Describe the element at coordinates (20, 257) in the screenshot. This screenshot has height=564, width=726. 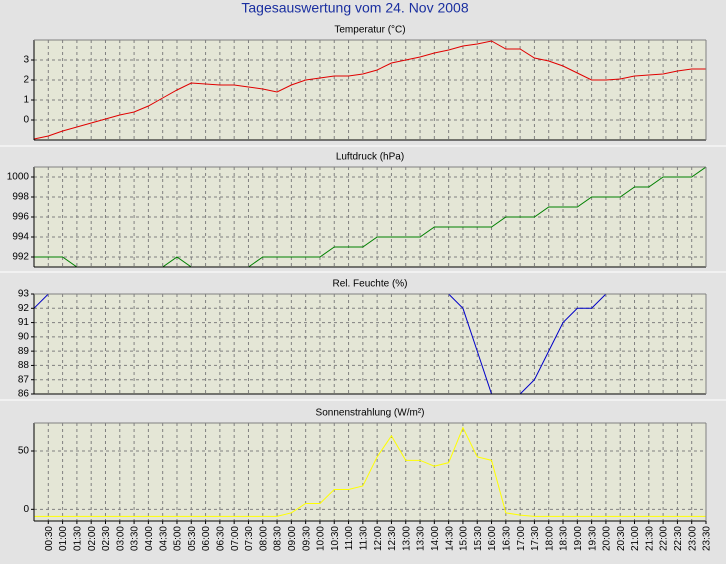
I see `y-tick-label: 992` at that location.